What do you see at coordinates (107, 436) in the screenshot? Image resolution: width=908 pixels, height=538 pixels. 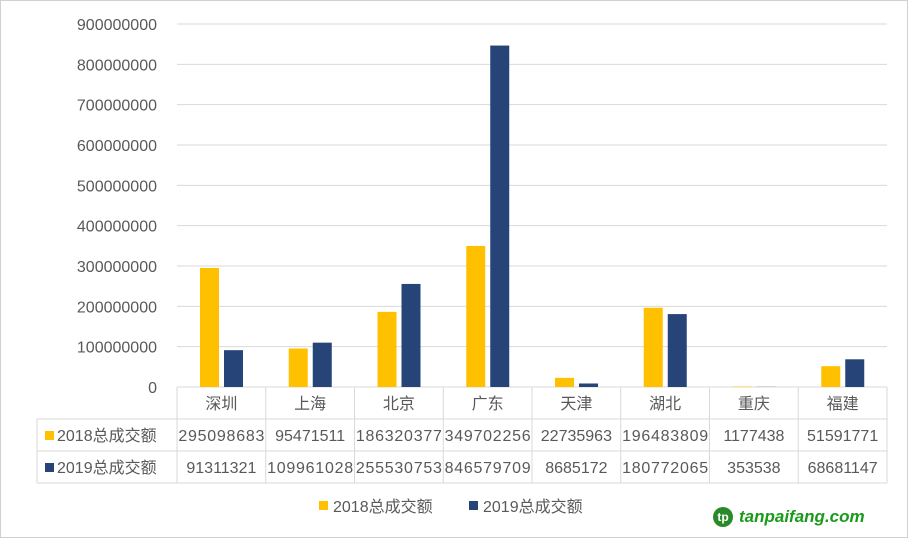 I see `series-label: 2018总成交额` at bounding box center [107, 436].